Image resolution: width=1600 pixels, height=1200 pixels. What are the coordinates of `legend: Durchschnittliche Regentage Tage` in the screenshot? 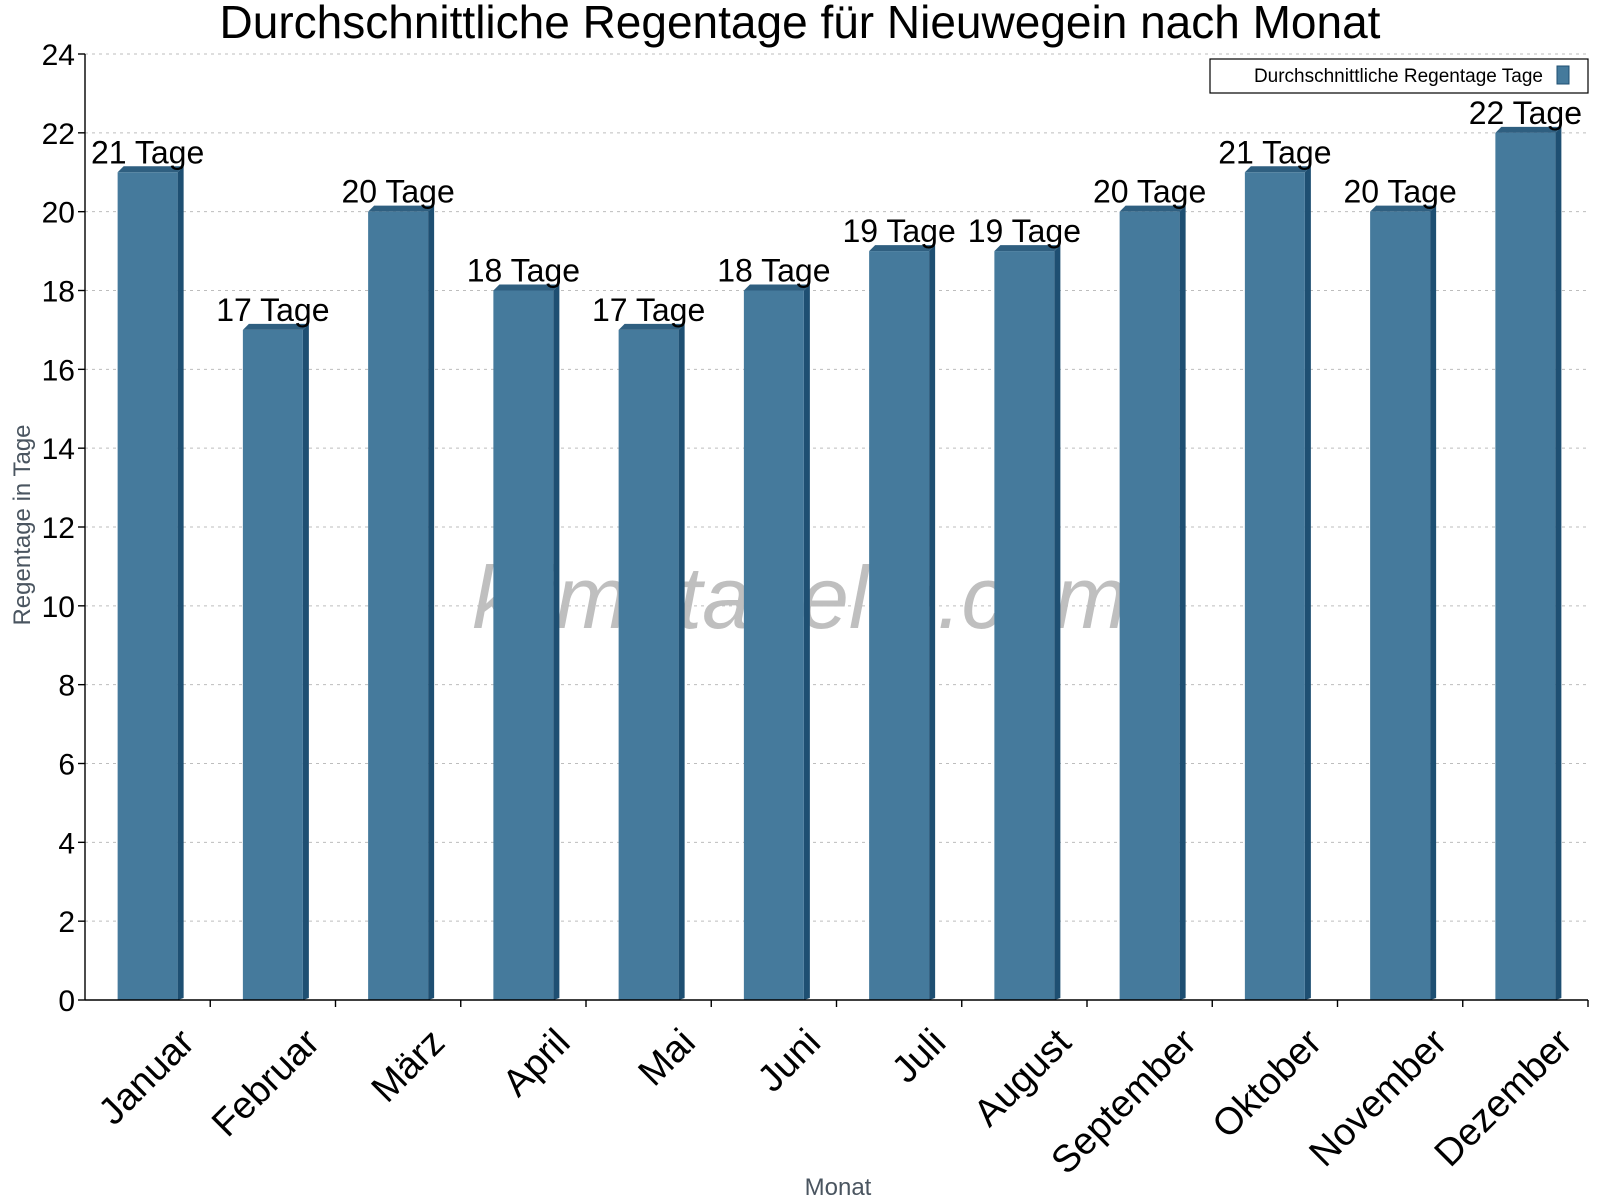 It's located at (1399, 76).